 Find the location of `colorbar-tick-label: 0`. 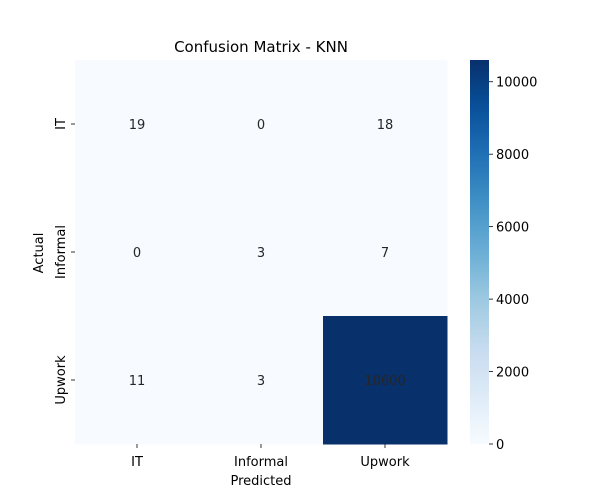

colorbar-tick-label: 0 is located at coordinates (500, 445).